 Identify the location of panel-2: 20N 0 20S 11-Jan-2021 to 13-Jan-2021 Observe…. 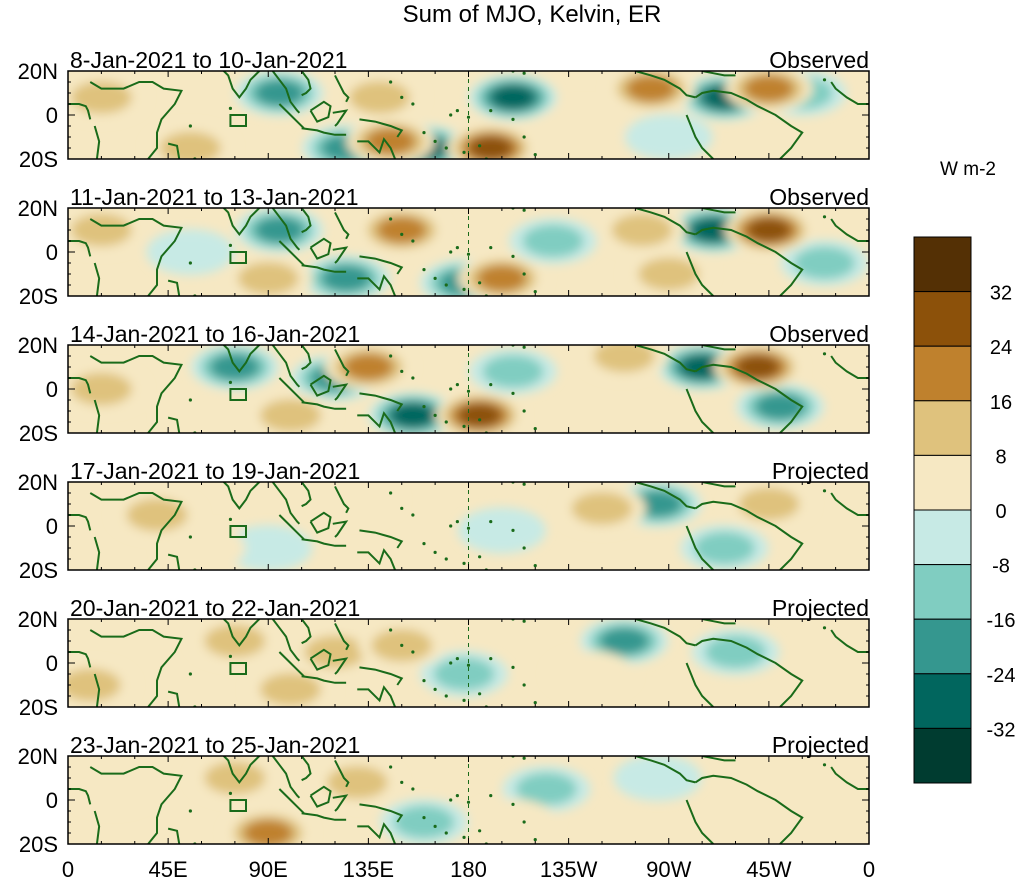
(444, 246).